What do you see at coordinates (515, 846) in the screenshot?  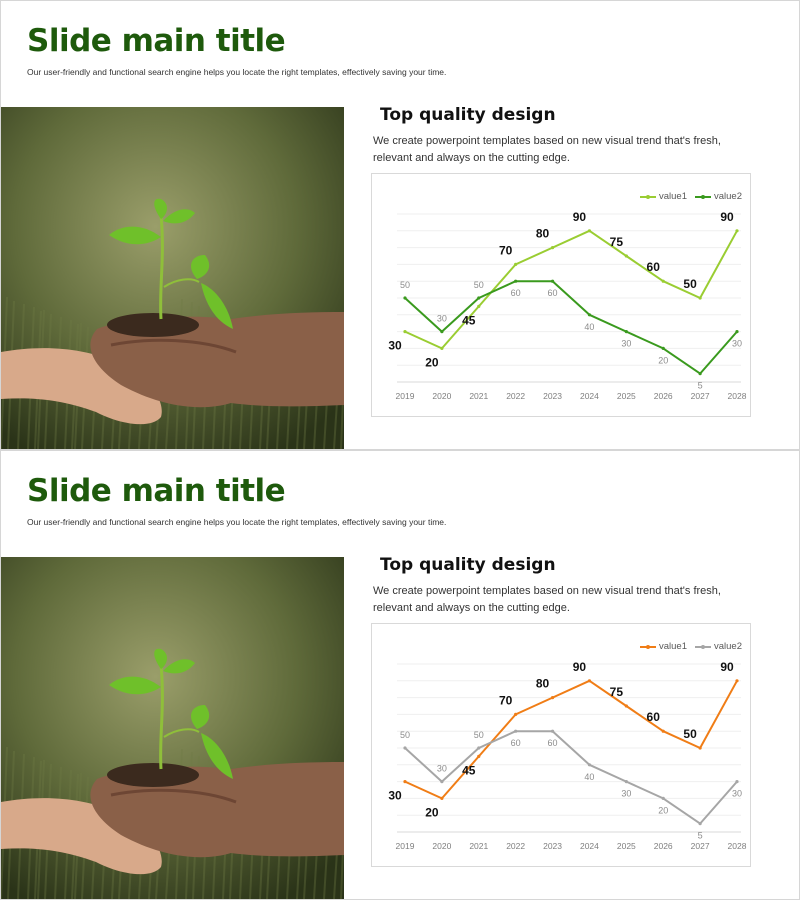 I see `x-tick-label: 2022` at bounding box center [515, 846].